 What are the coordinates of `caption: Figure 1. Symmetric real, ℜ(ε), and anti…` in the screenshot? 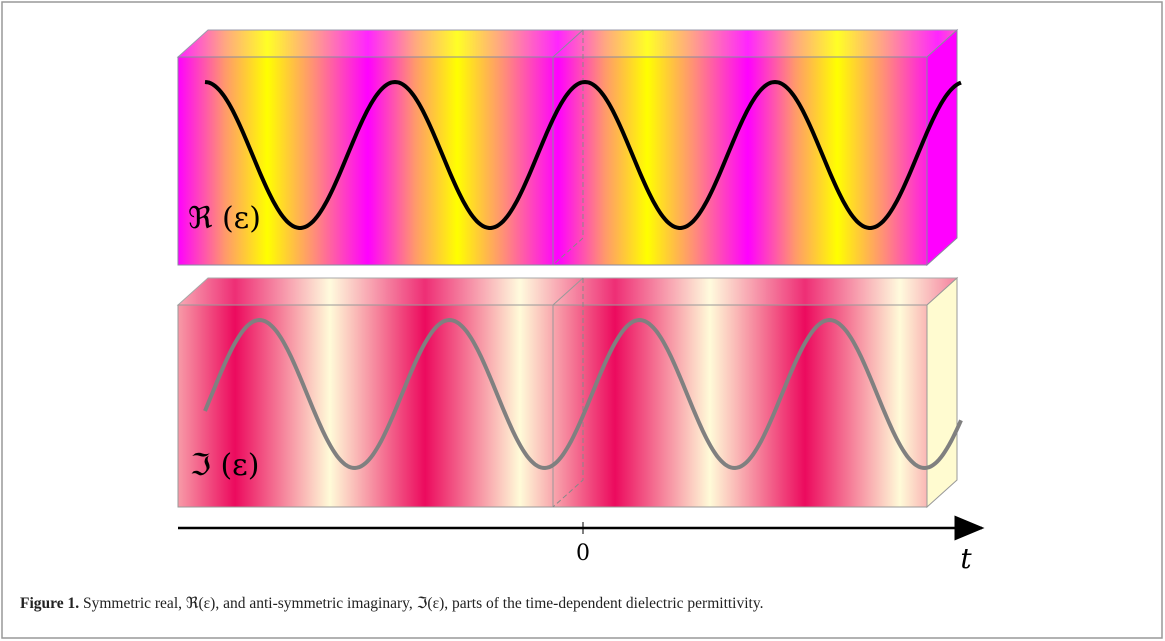 It's located at (391, 603).